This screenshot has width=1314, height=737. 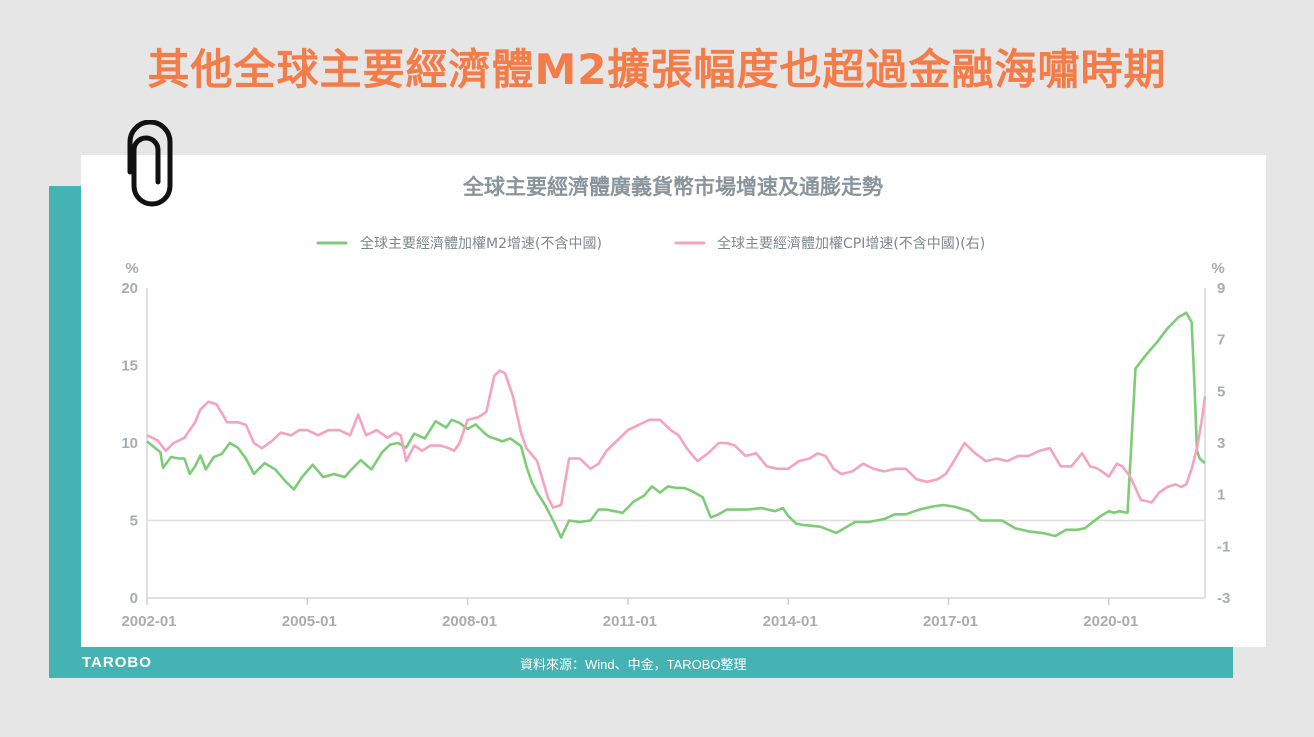 What do you see at coordinates (1217, 268) in the screenshot?
I see `right-axis-unit: %` at bounding box center [1217, 268].